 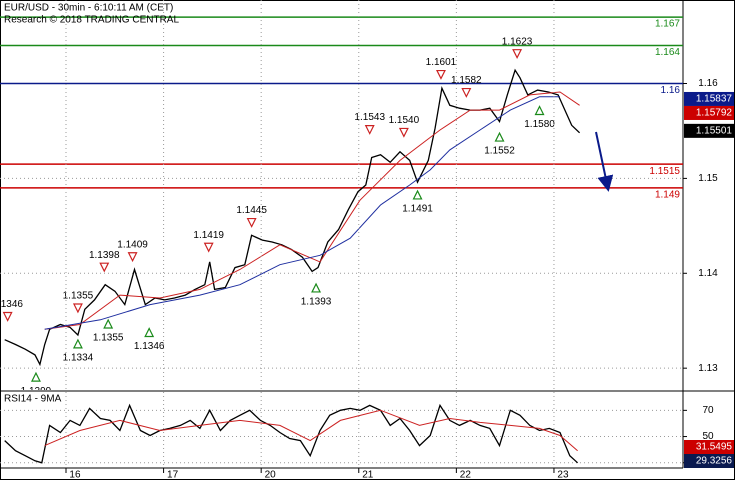 I want to click on pivot-label: 1.1580, so click(x=539, y=124).